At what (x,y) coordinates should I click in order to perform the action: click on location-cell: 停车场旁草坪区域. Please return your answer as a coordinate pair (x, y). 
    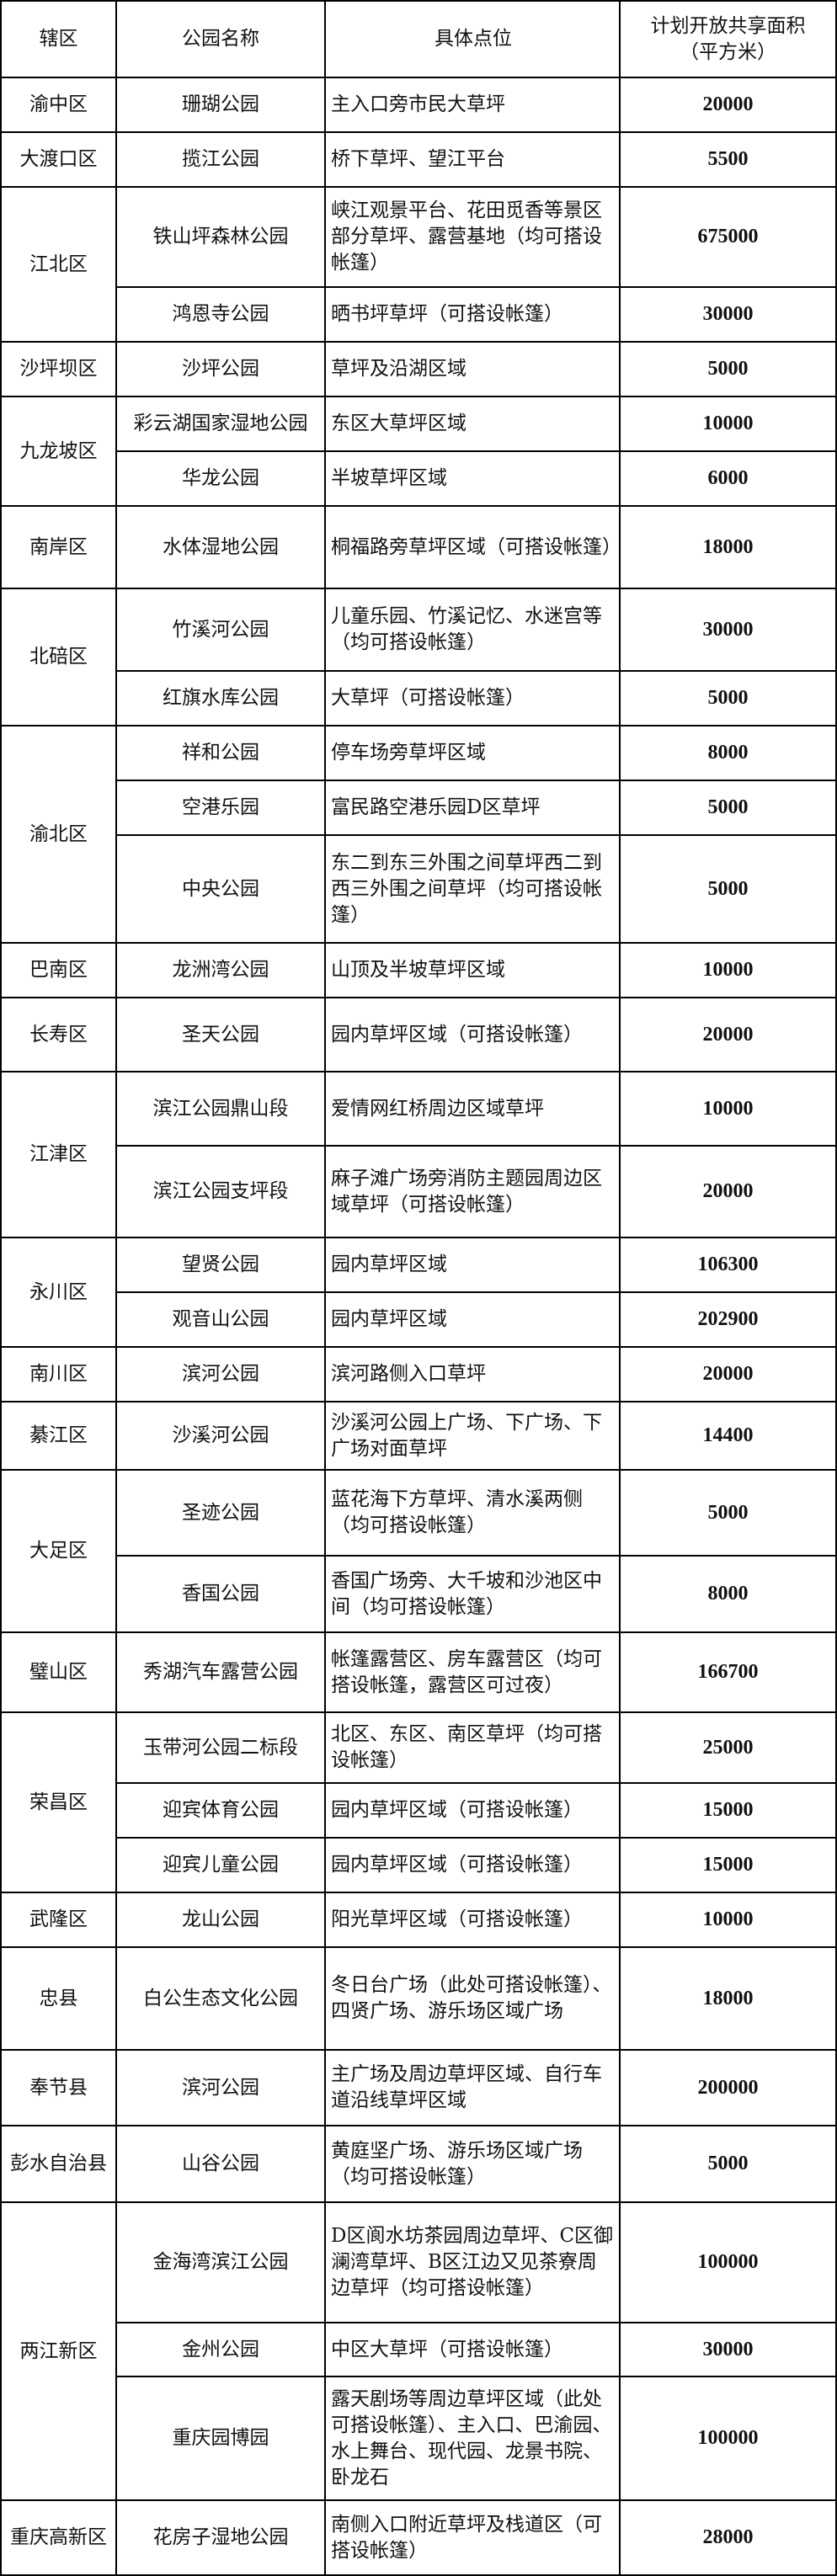
    Looking at the image, I should click on (472, 753).